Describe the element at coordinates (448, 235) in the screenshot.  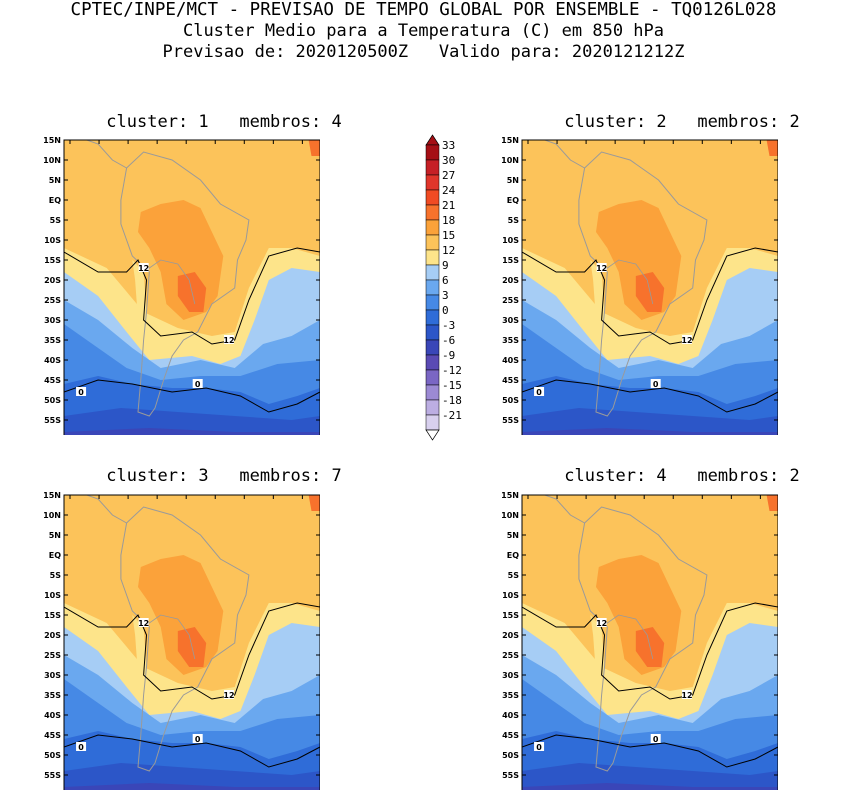
I see `colorbar-label: 15` at that location.